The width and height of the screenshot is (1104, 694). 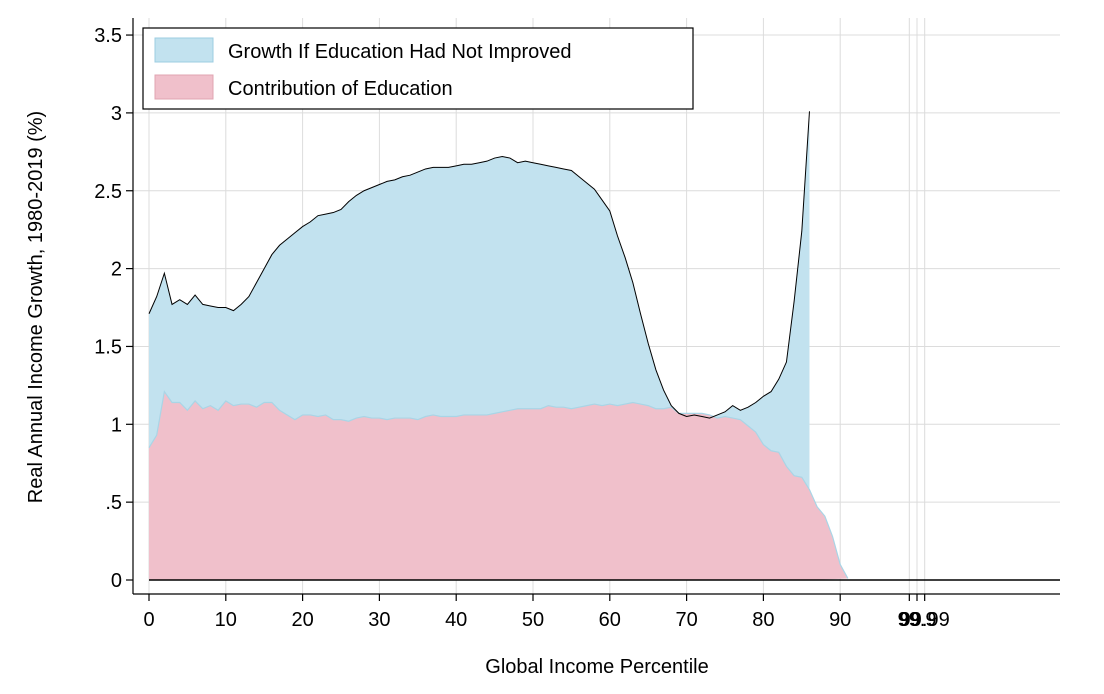 I want to click on x-tick-label: 99.9, so click(x=917, y=620).